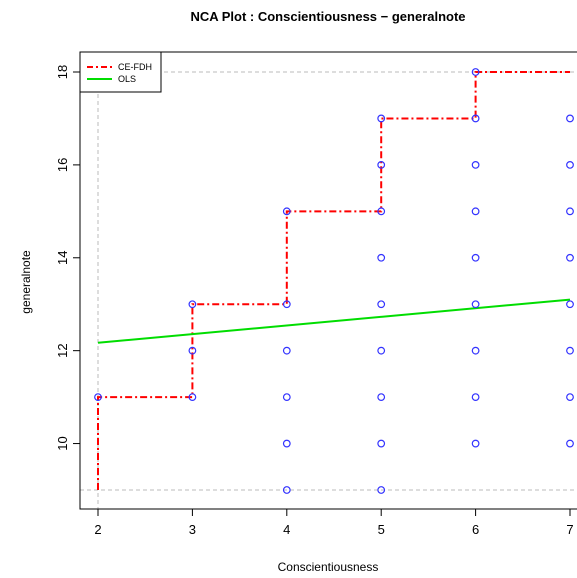 Image resolution: width=577 pixels, height=578 pixels. Describe the element at coordinates (62, 350) in the screenshot. I see `y-tick-label: 12` at that location.